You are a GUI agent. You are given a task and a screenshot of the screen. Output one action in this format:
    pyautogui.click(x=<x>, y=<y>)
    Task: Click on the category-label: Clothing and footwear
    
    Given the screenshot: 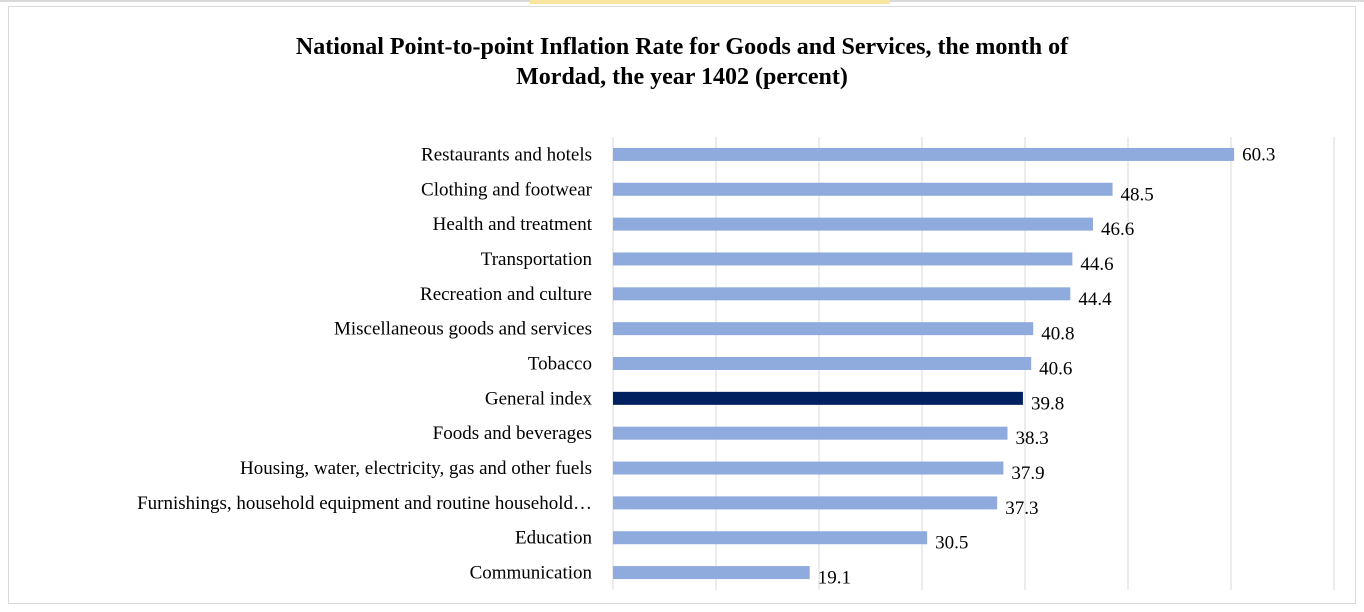 What is the action you would take?
    pyautogui.click(x=507, y=189)
    